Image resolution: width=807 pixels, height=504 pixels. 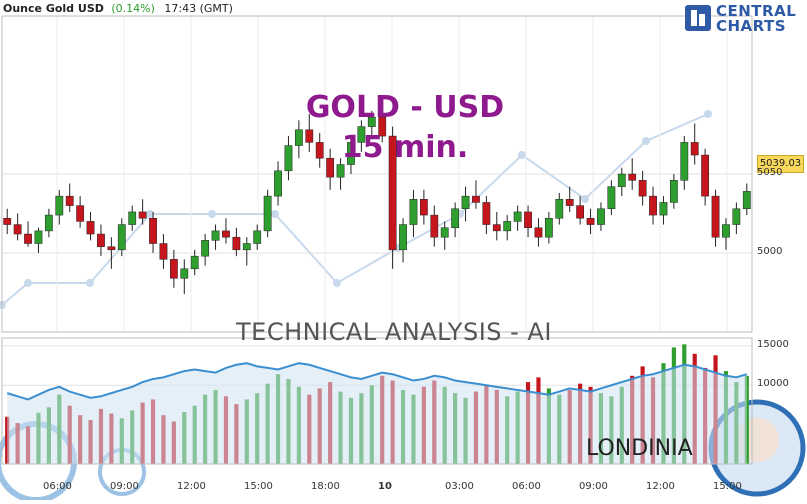 I want to click on brand-label: LONDINIA, so click(x=639, y=448).